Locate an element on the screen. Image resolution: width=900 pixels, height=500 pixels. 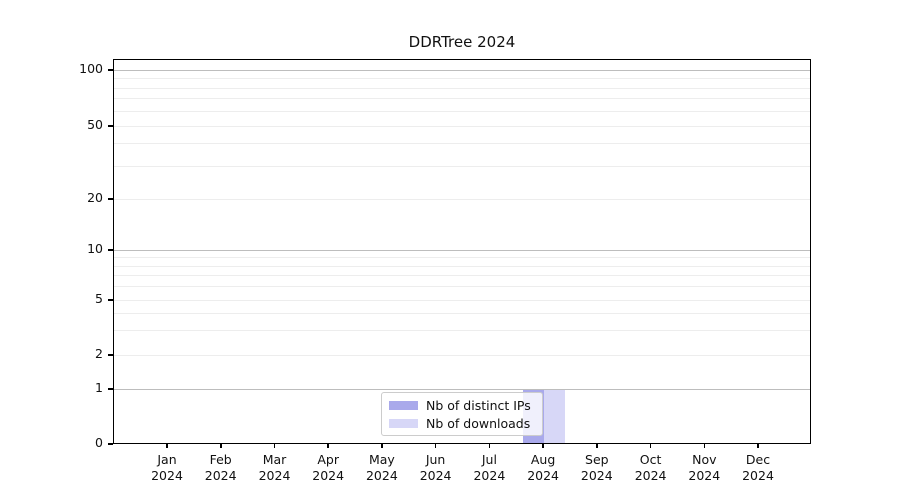
legend-label-downloads: Nb of downloads is located at coordinates (478, 423).